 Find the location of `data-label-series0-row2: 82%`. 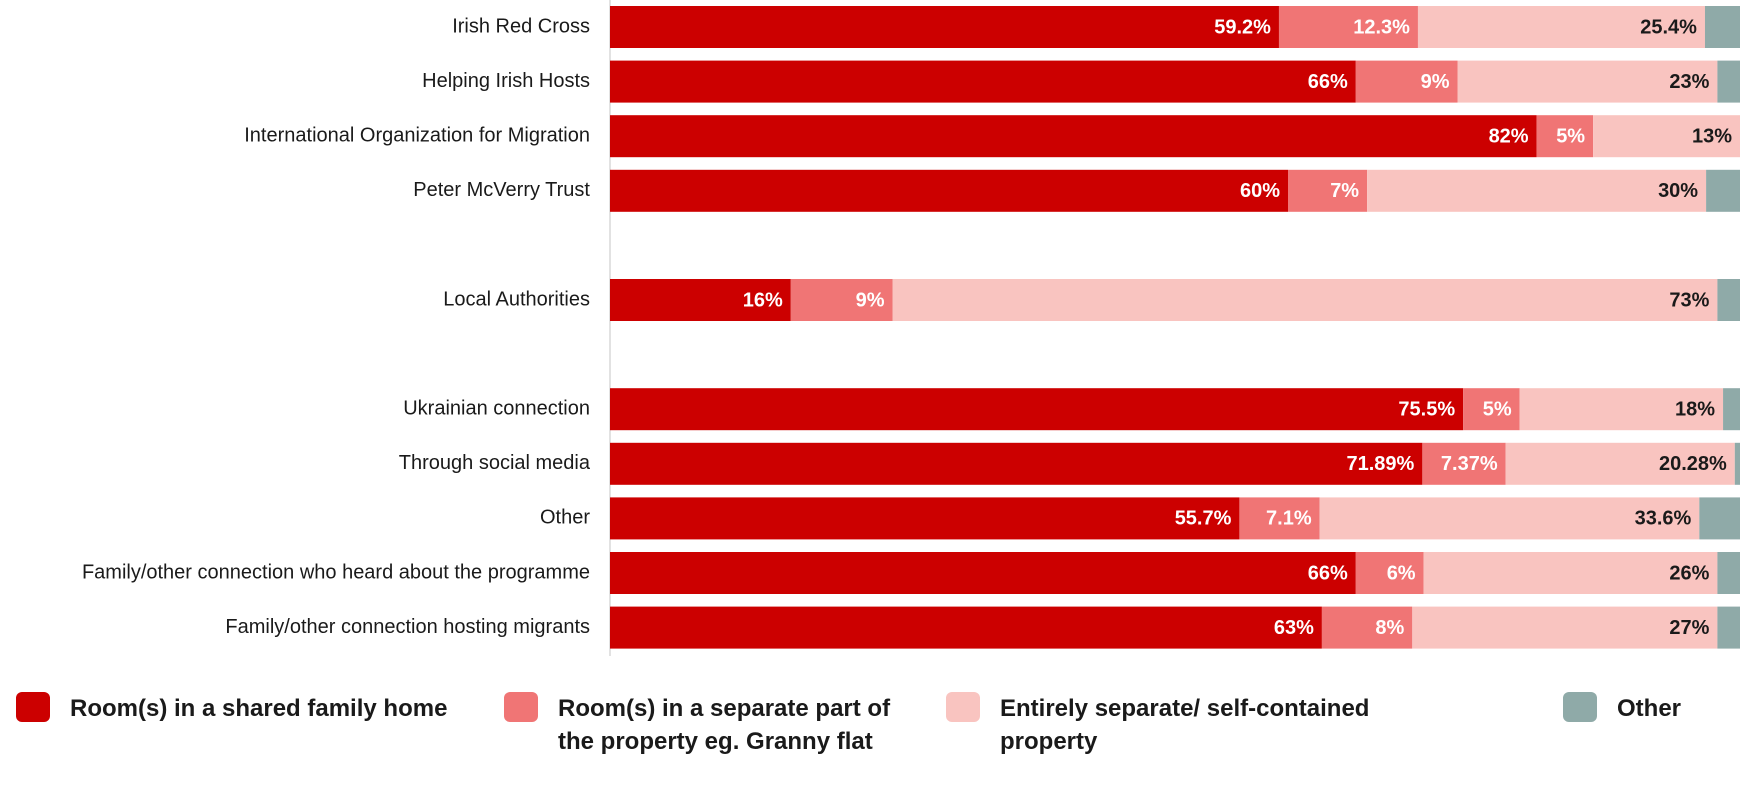

data-label-series0-row2: 82% is located at coordinates (1509, 136).